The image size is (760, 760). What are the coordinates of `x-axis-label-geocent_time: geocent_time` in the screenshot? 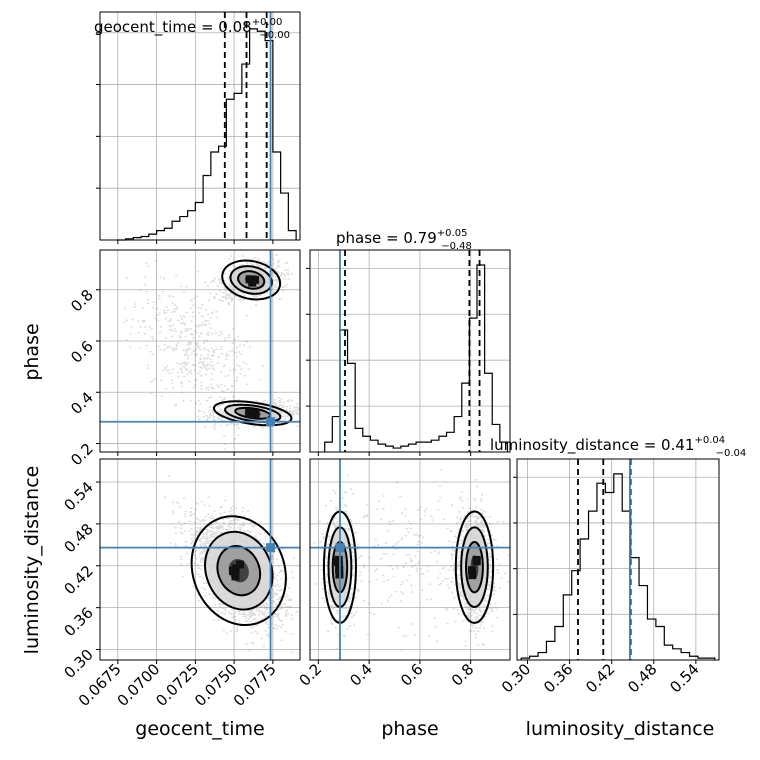 It's located at (199, 729).